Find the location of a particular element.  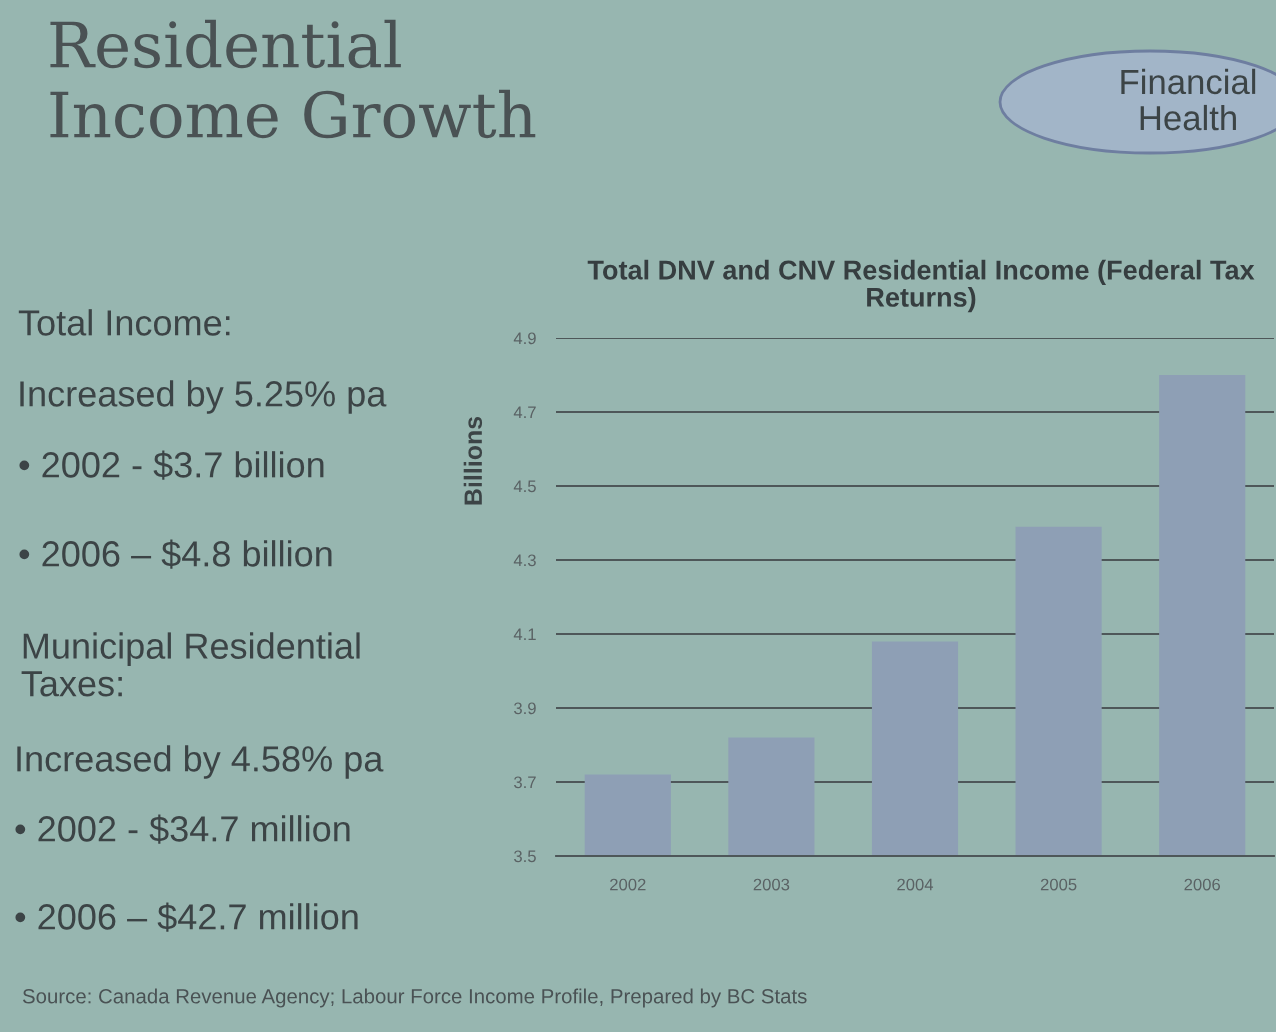

x-tick-label: 2006 is located at coordinates (1202, 884).